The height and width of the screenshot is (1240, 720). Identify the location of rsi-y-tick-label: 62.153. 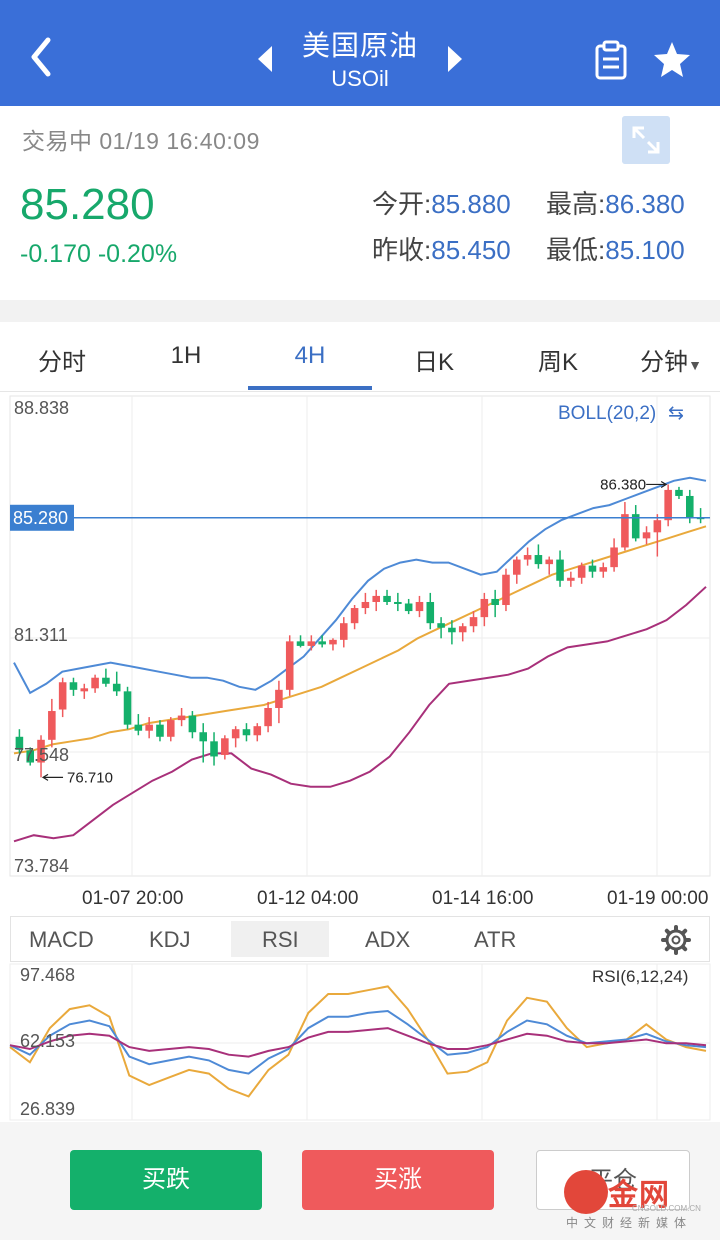
(47, 1041).